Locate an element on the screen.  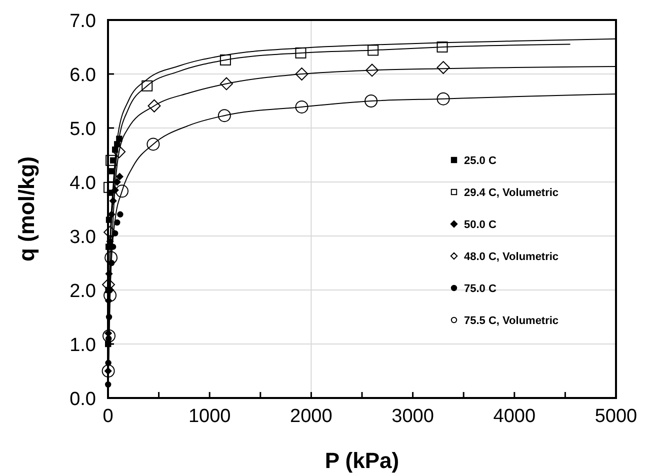
x-tick-label: 3000 is located at coordinates (413, 416).